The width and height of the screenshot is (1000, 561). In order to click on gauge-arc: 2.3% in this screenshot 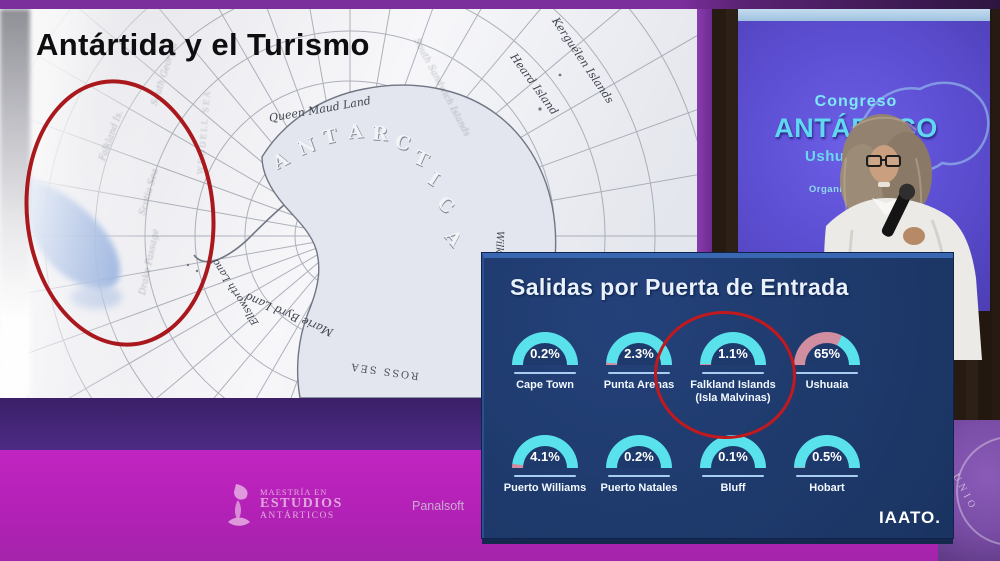, I will do `click(639, 348)`.